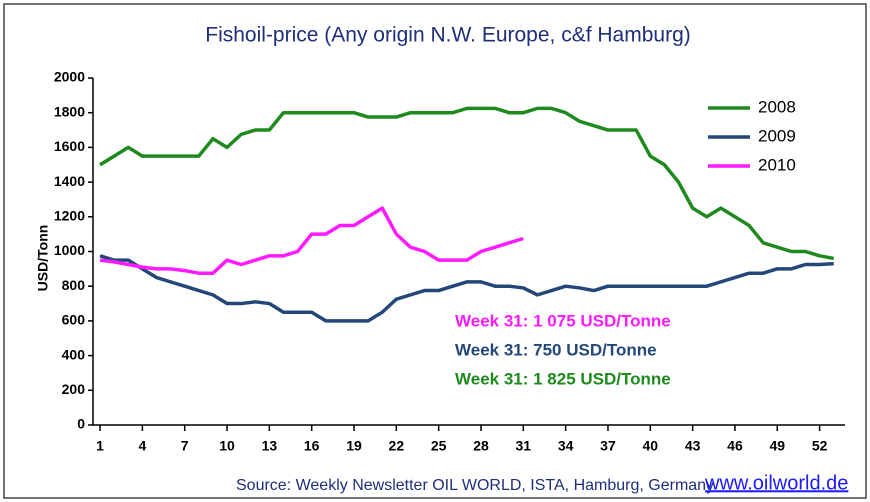 The width and height of the screenshot is (870, 502). I want to click on x-tick-label: 28, so click(481, 446).